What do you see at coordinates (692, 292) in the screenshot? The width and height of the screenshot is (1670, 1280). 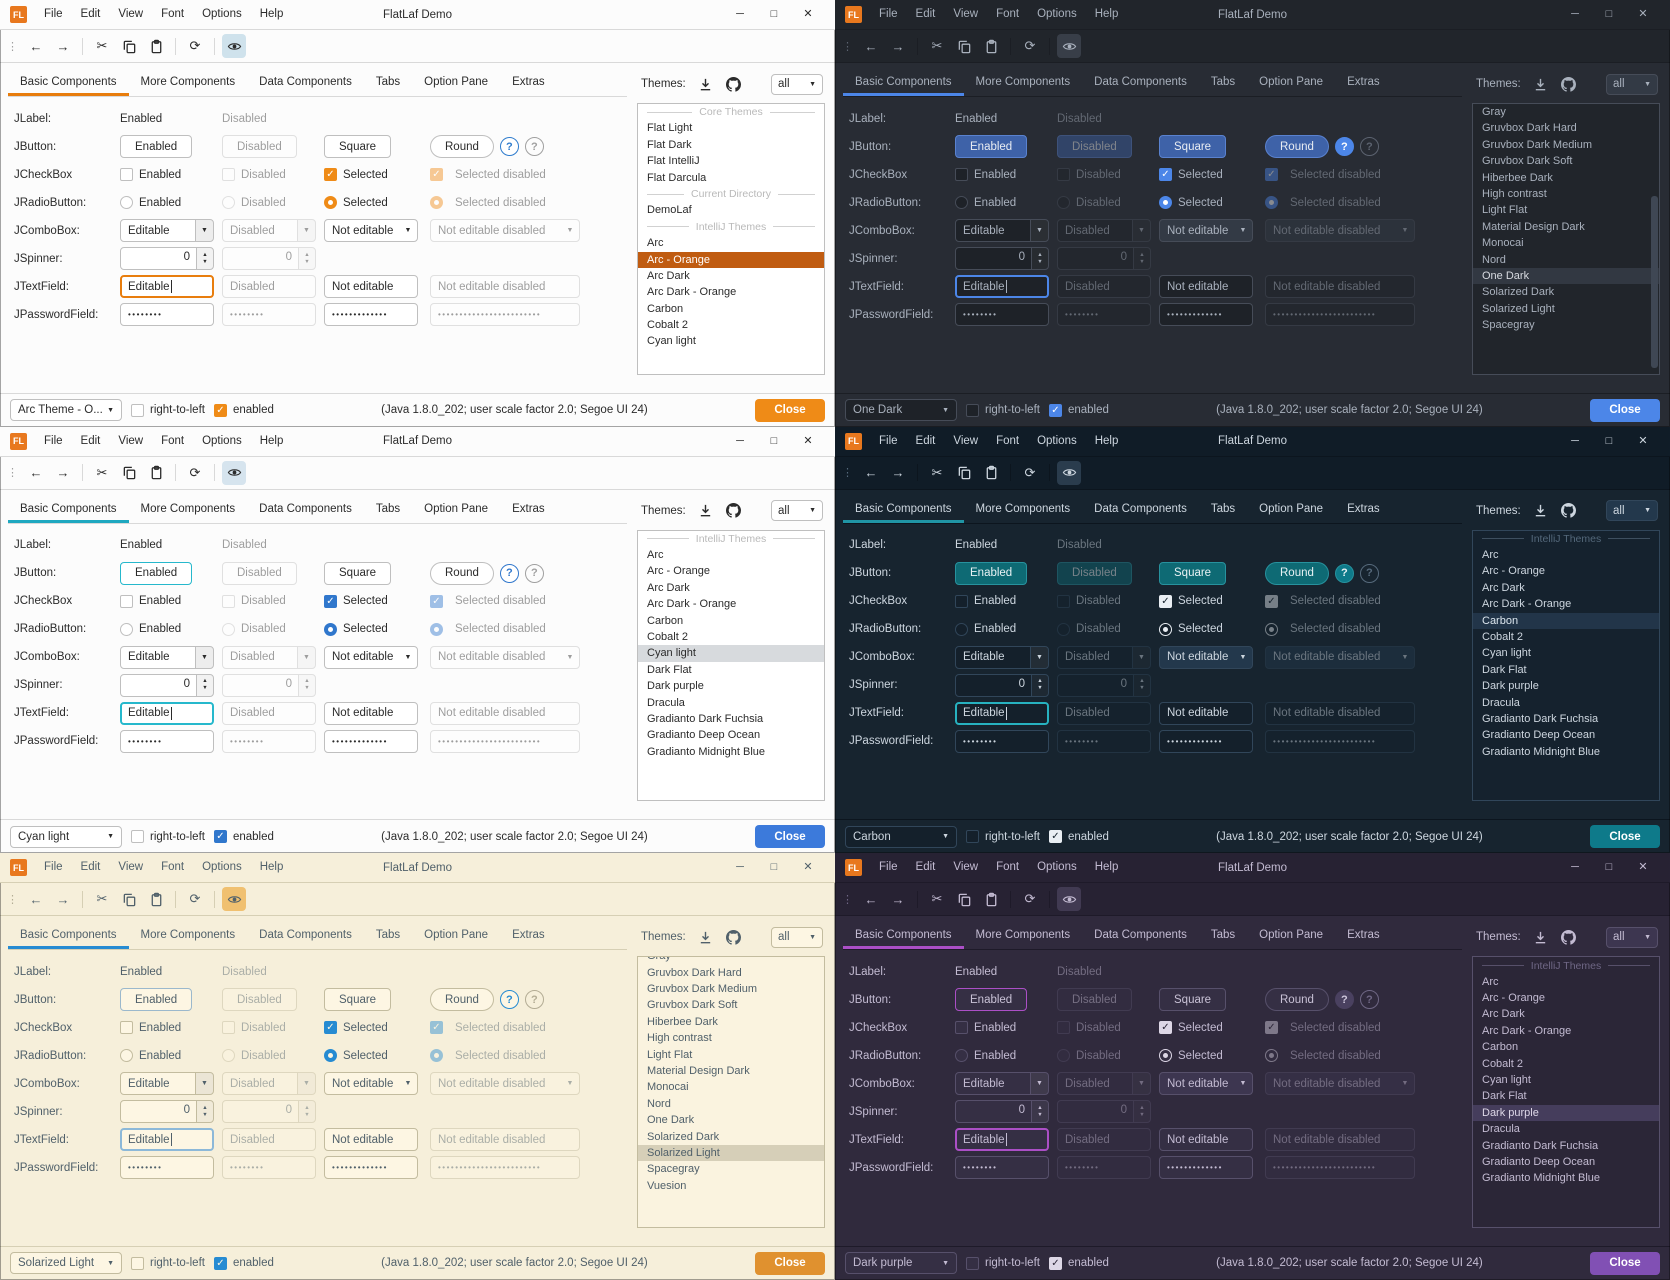 I see `theme-list-item: Arc Dark - Orange` at bounding box center [692, 292].